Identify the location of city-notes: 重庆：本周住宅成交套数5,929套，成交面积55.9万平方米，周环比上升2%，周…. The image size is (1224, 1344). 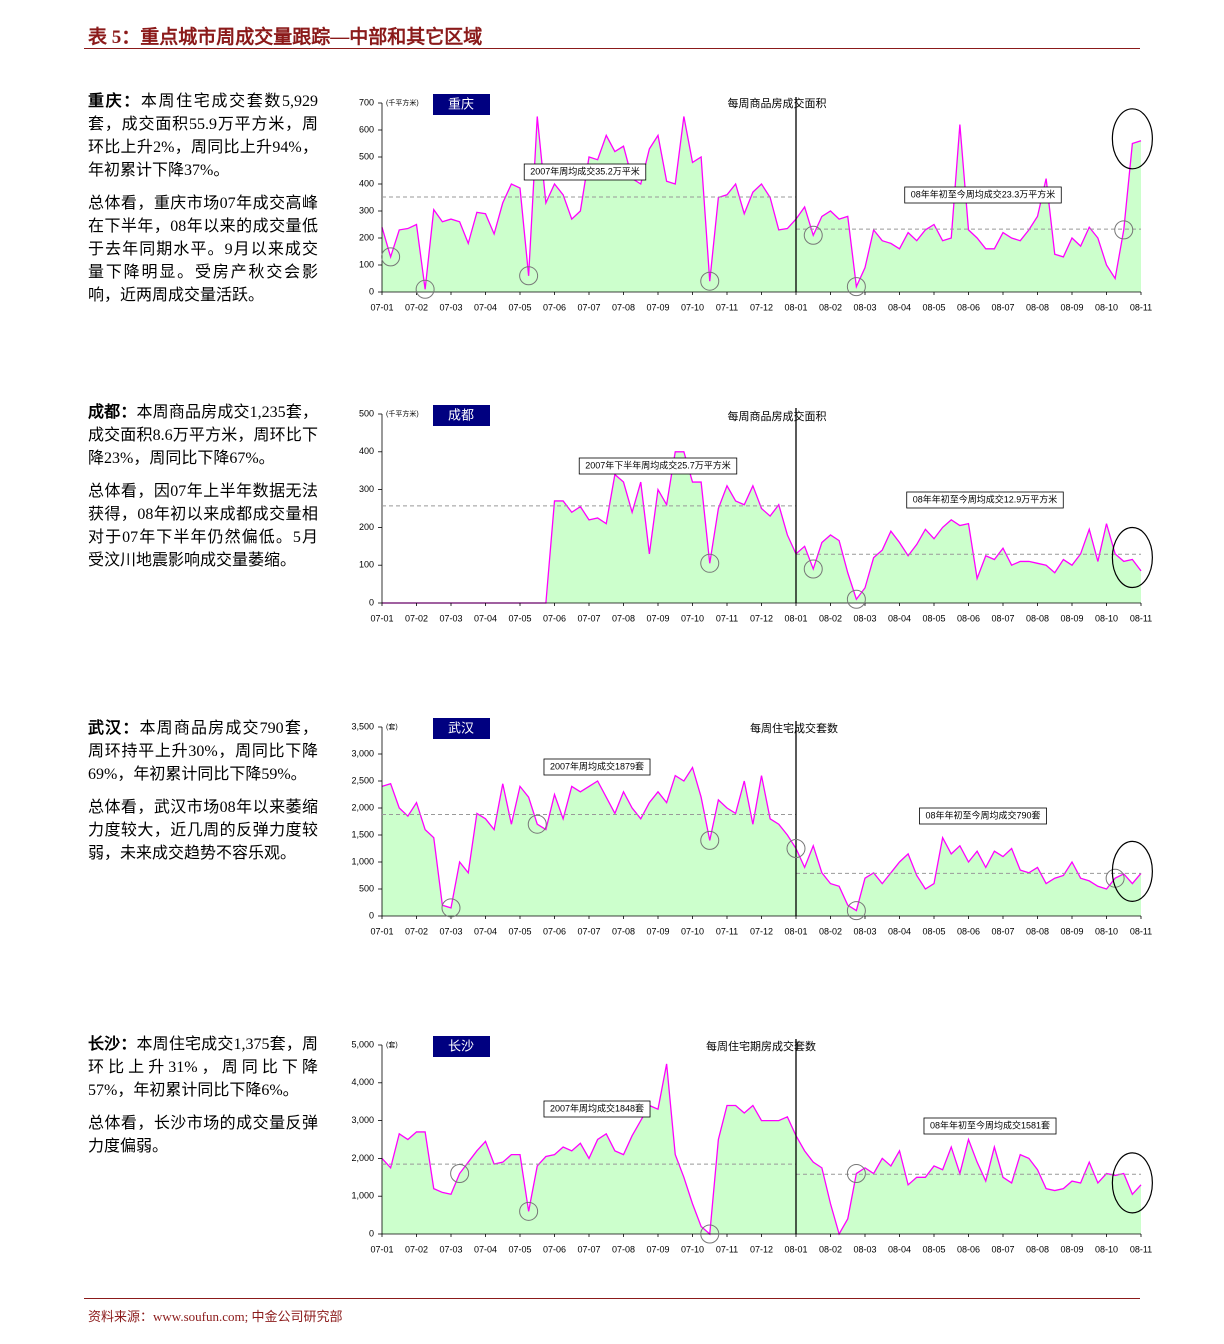
(203, 203).